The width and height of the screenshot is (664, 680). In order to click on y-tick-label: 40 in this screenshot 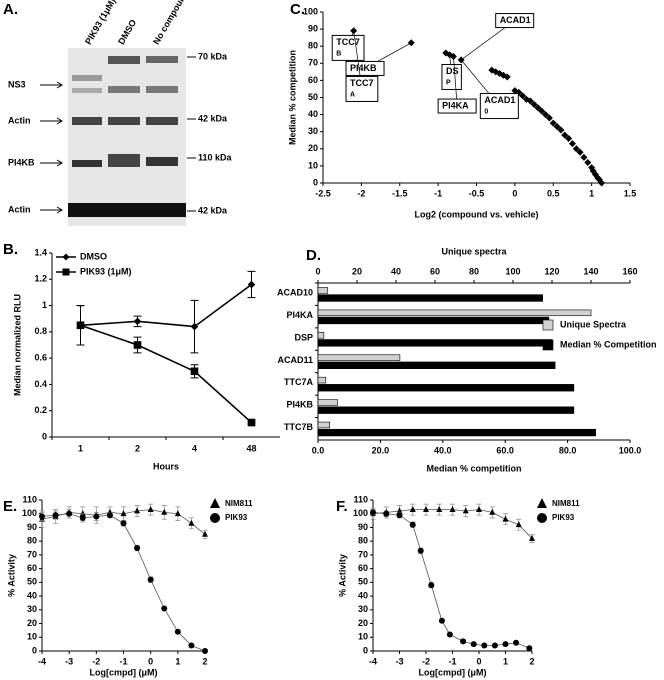, I will do `click(313, 114)`.